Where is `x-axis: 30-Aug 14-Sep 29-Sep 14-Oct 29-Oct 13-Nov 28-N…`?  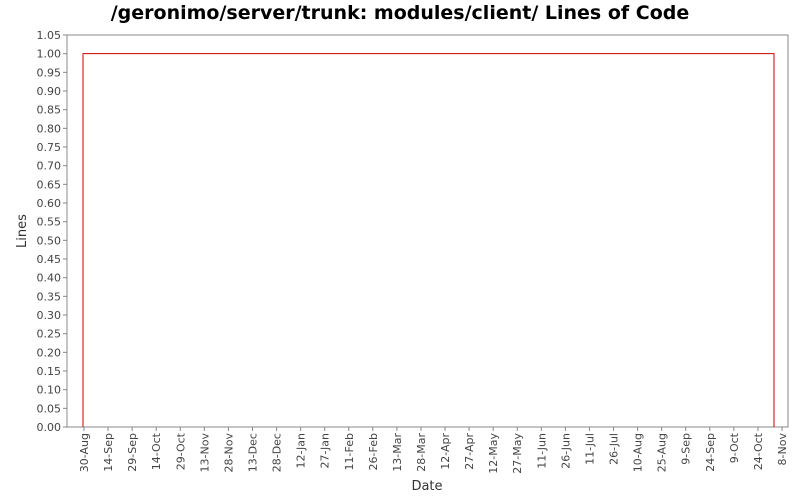 x-axis: 30-Aug 14-Sep 29-Sep 14-Oct 29-Oct 13-Nov 28-N… is located at coordinates (433, 450).